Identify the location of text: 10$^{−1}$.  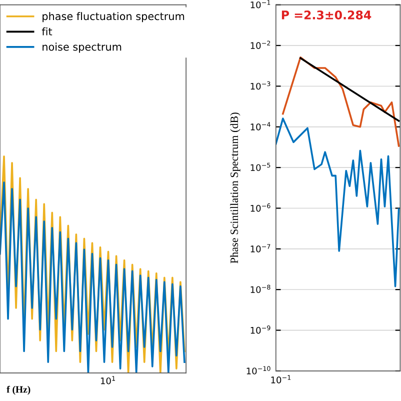
(281, 379).